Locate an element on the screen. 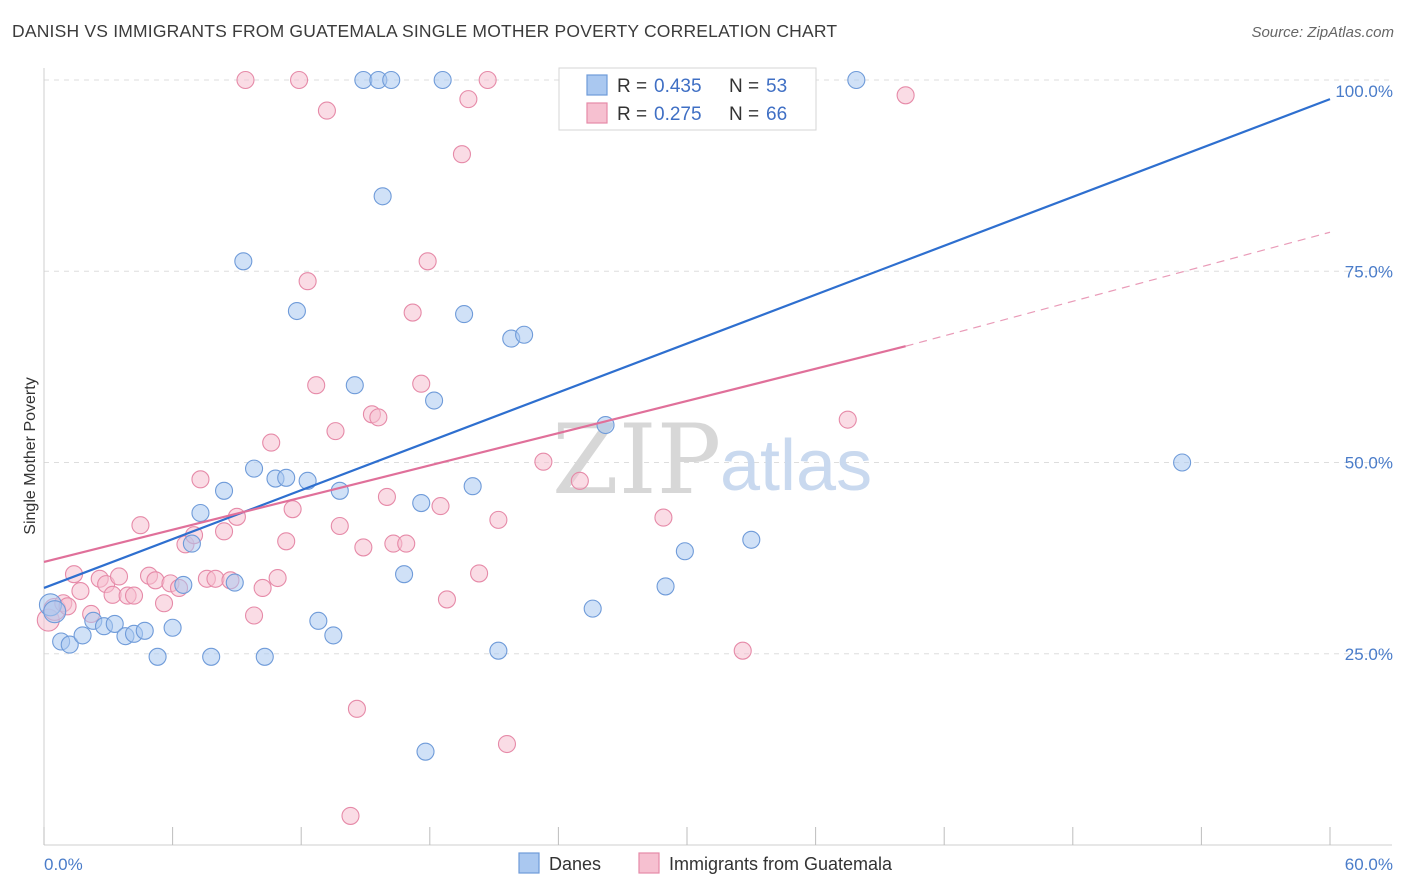 The image size is (1406, 892). legend-n-value-1: 53 is located at coordinates (776, 86).